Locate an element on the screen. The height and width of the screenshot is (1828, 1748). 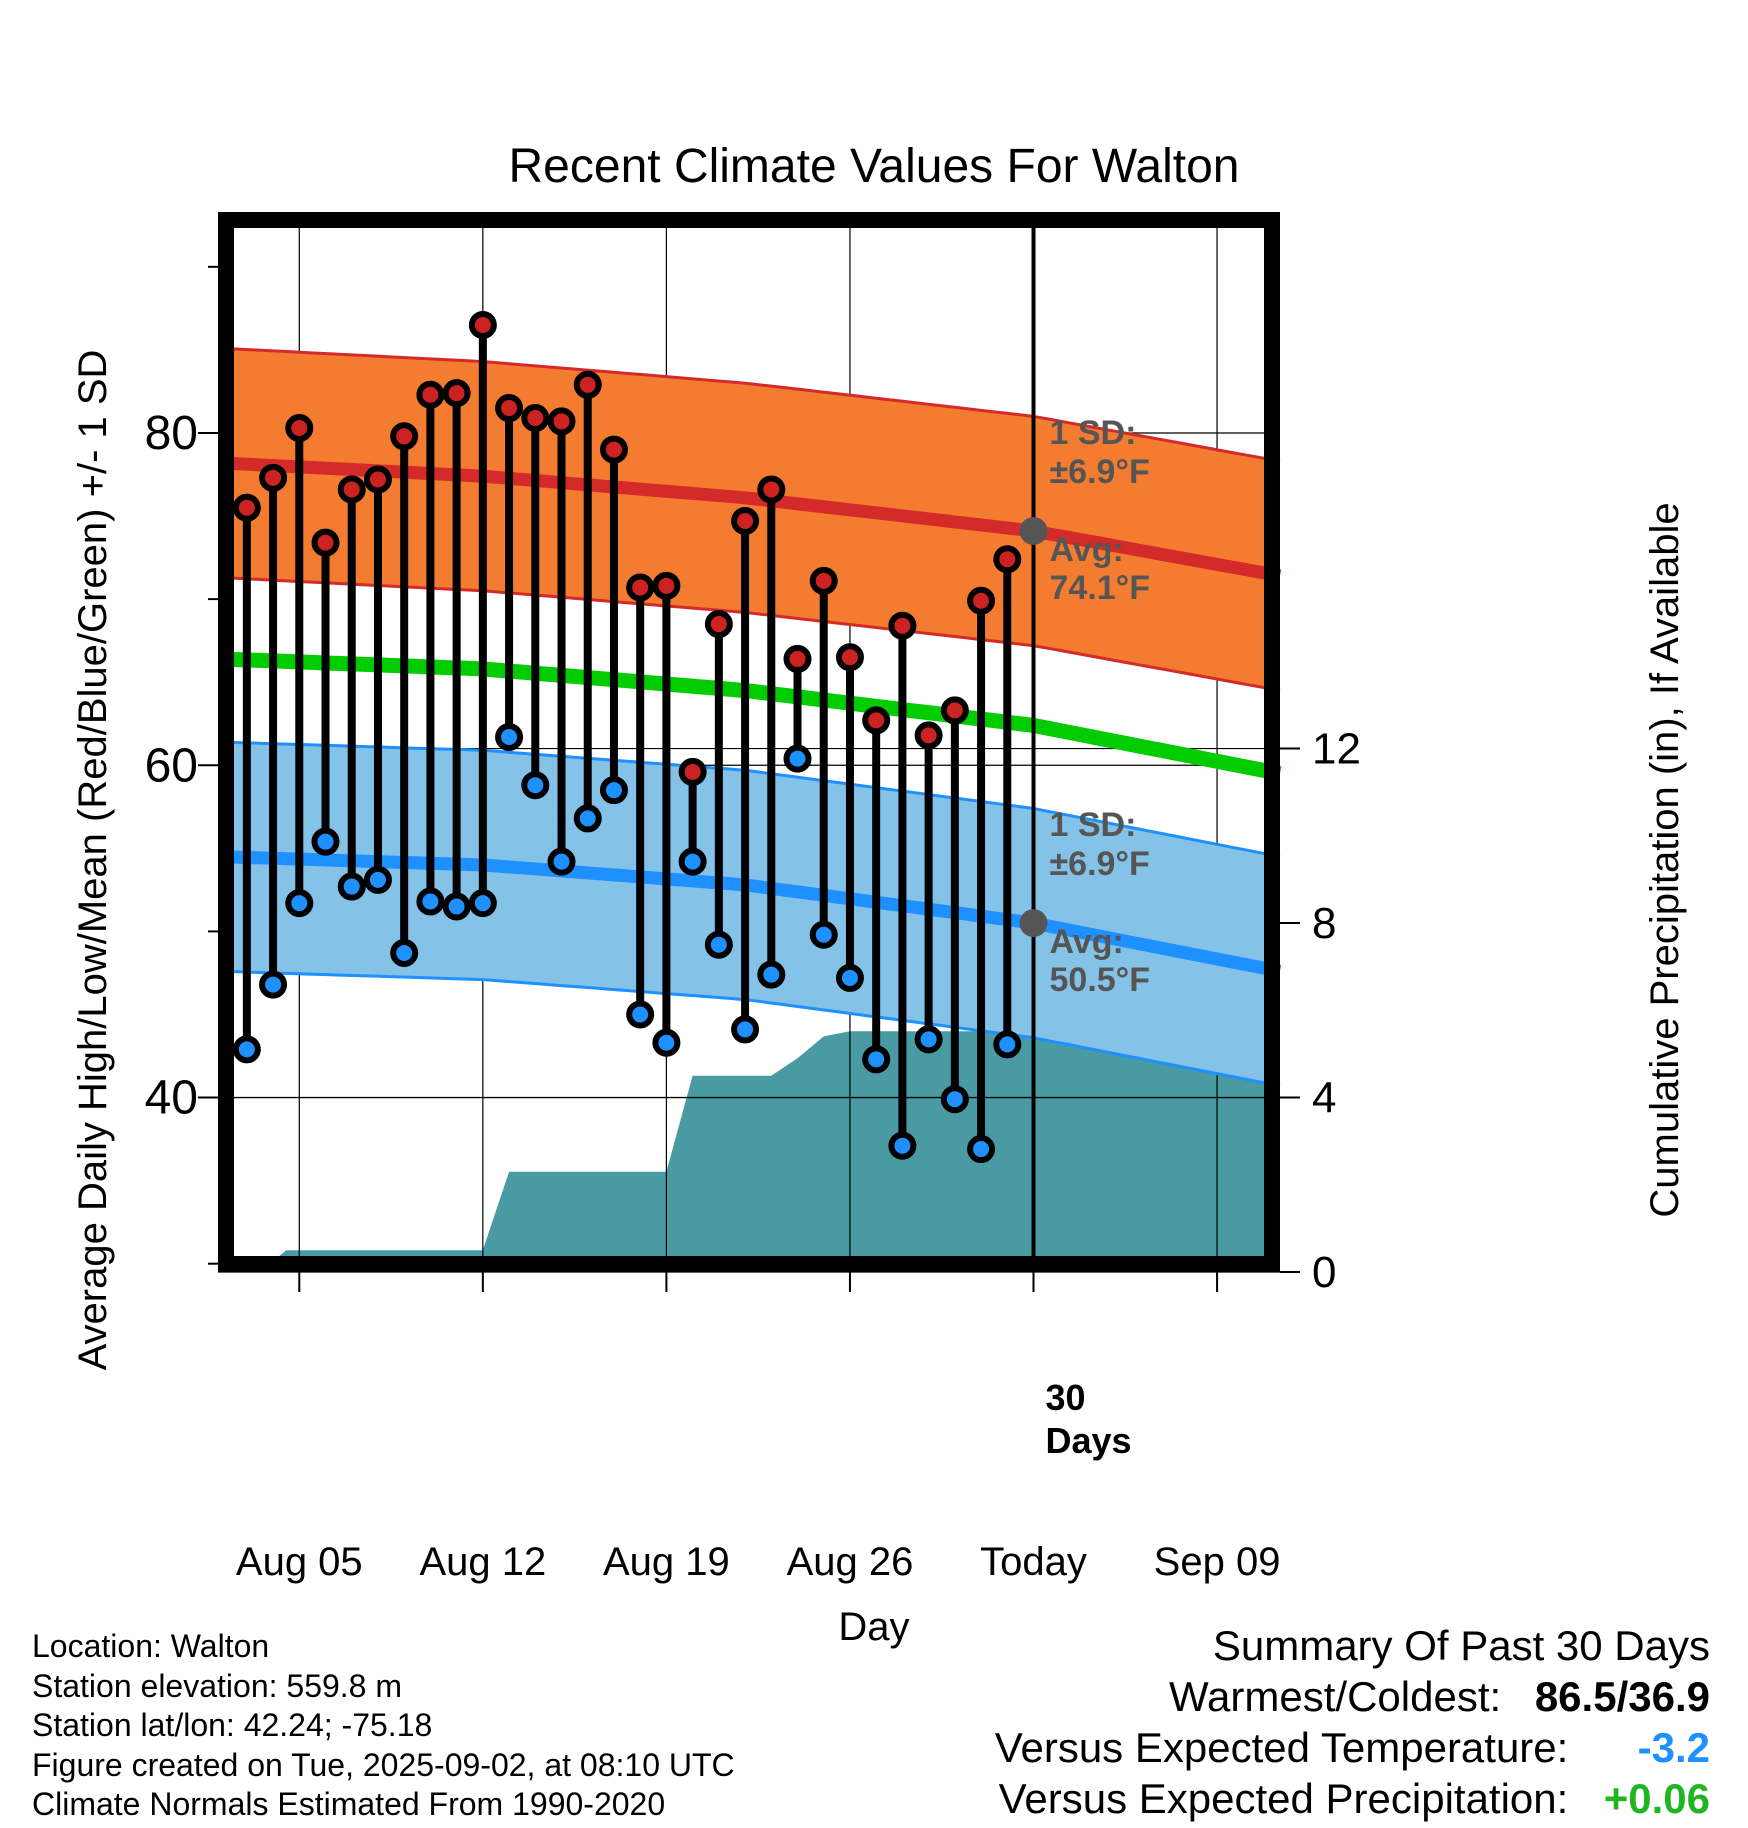
high-sd-lower is located at coordinates (750, 634).